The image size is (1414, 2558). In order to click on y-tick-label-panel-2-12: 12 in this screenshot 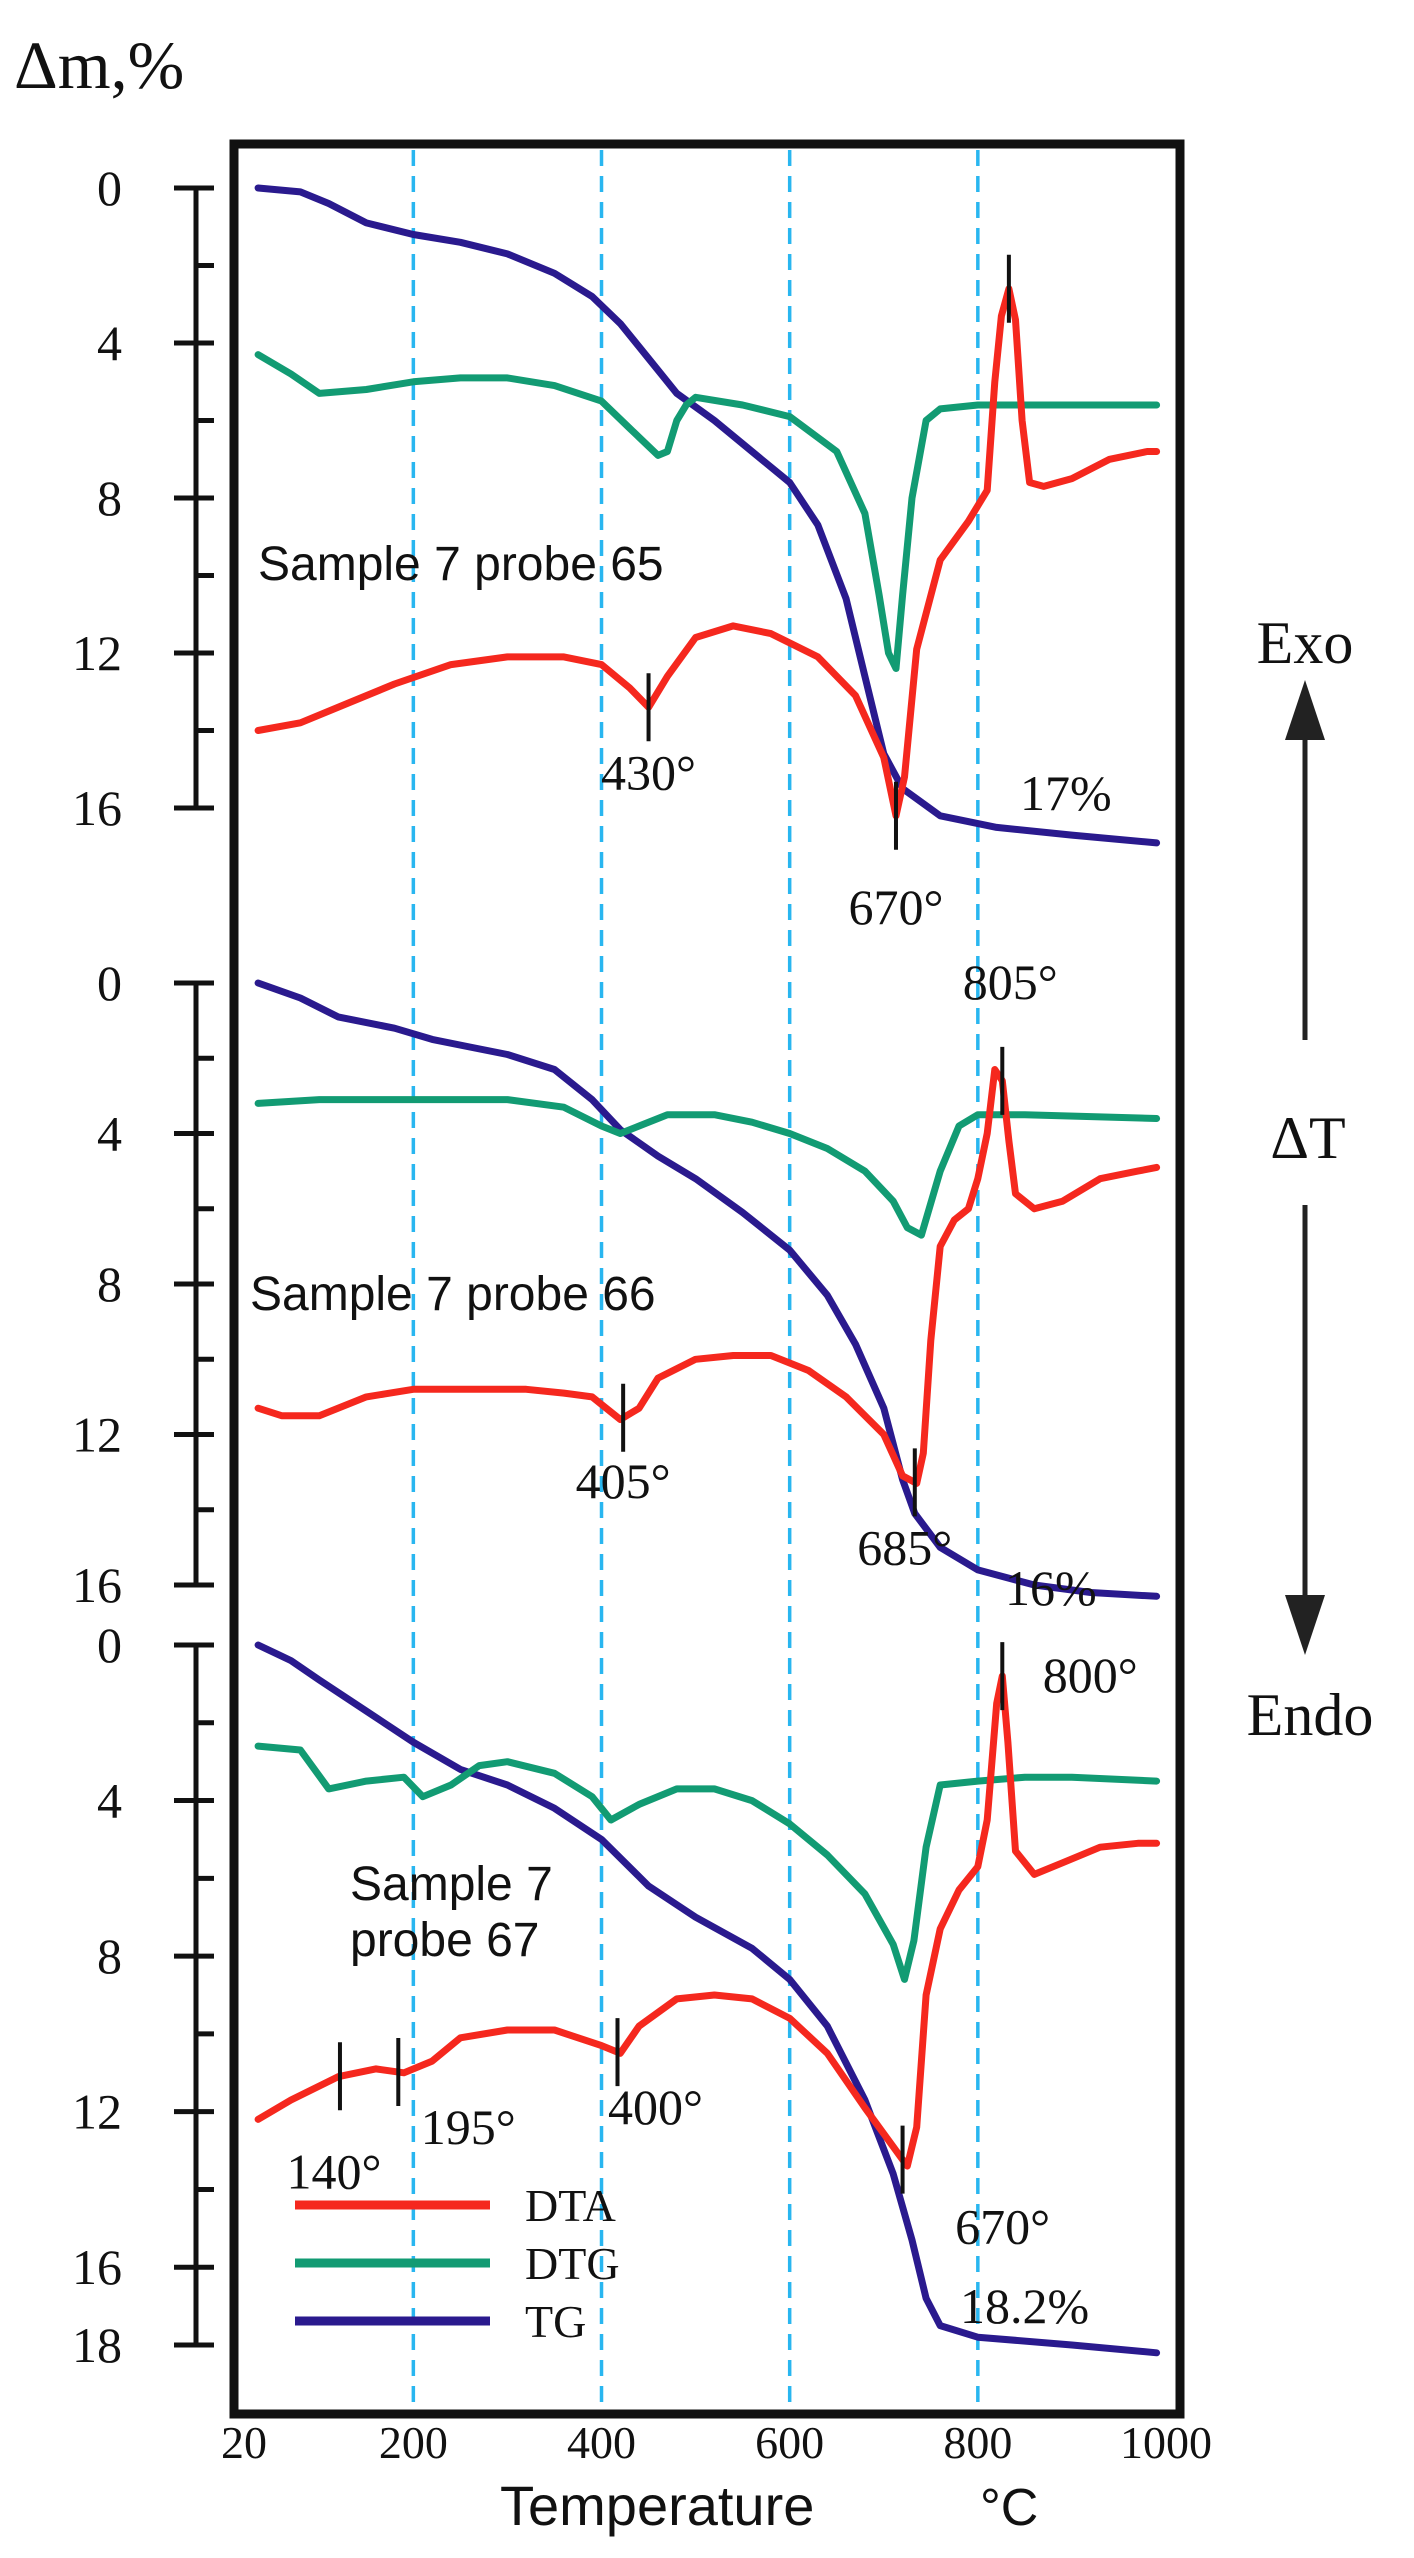, I will do `click(97, 1435)`.